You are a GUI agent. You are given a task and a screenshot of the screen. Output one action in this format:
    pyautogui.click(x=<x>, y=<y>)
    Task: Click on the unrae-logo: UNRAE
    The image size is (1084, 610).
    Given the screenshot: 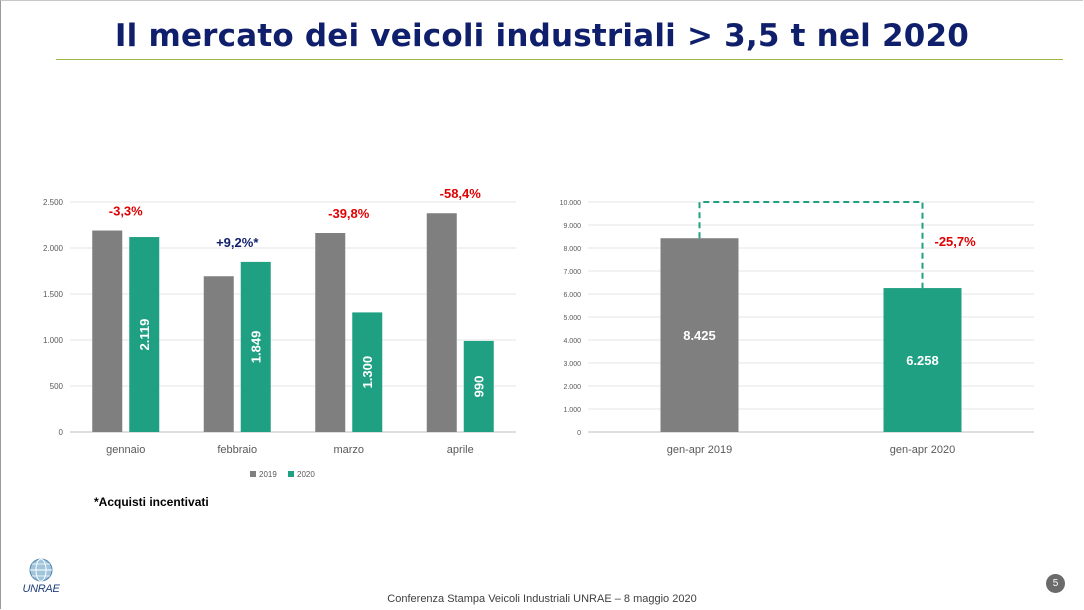 What is the action you would take?
    pyautogui.click(x=41, y=576)
    